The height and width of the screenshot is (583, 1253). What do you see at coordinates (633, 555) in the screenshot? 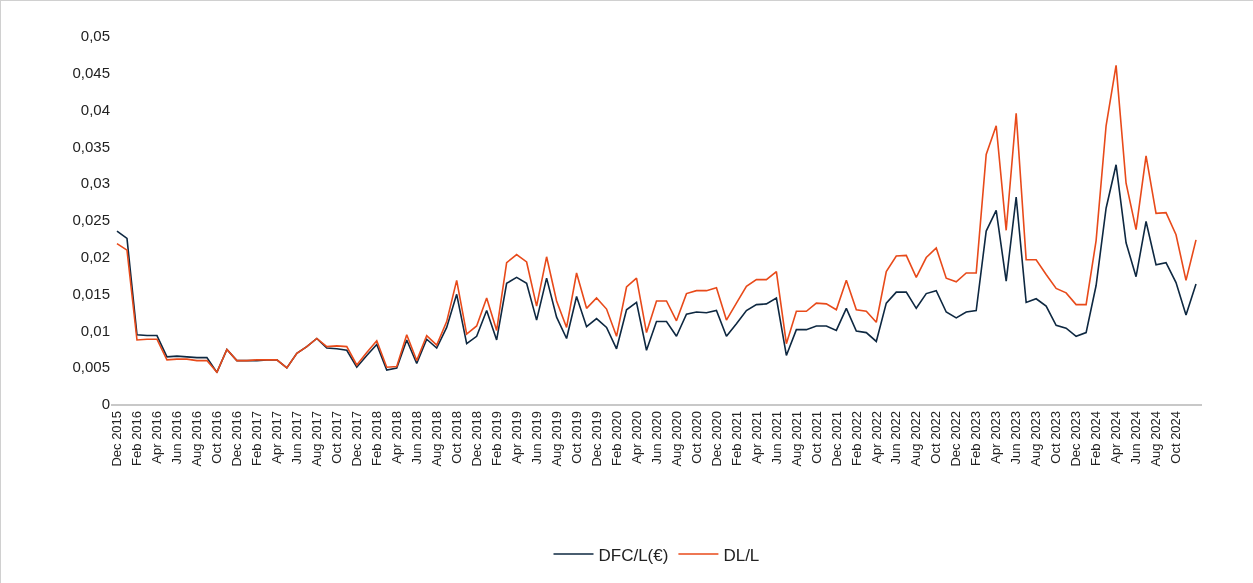
I see `legend-label: DFC/L(€)` at bounding box center [633, 555].